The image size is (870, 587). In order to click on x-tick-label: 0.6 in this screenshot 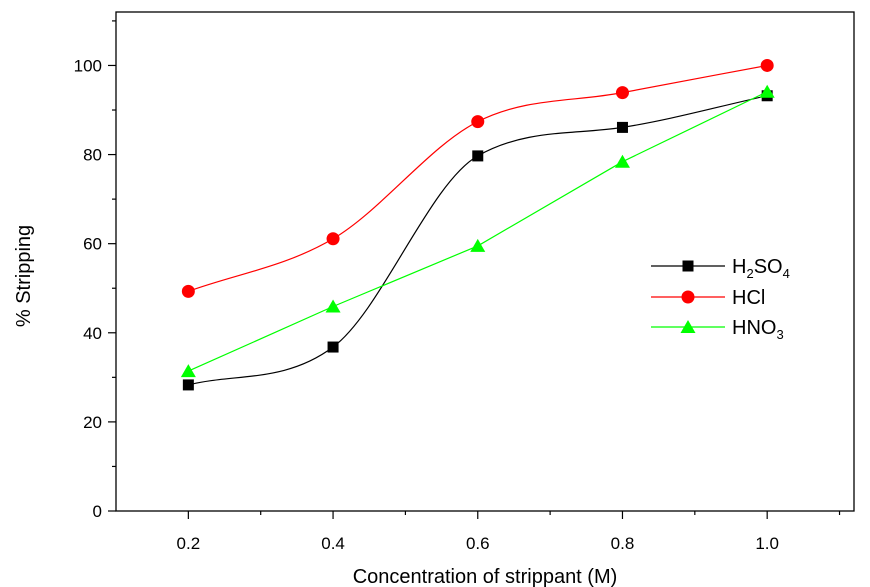, I will do `click(478, 543)`.